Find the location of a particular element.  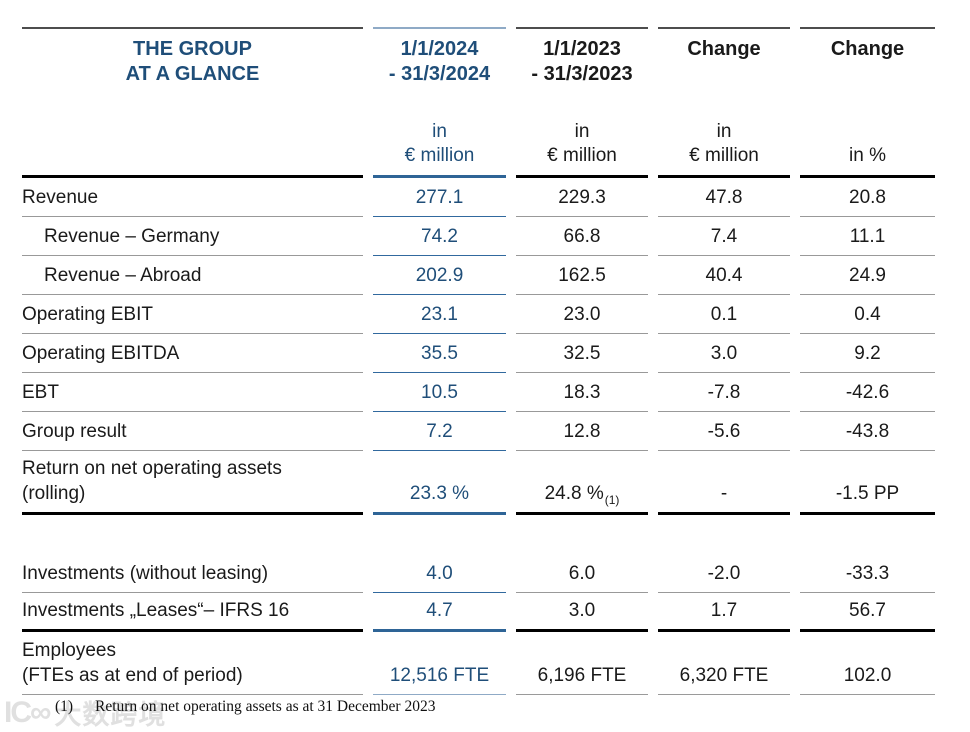

row-label-line1: Employees is located at coordinates (69, 650).